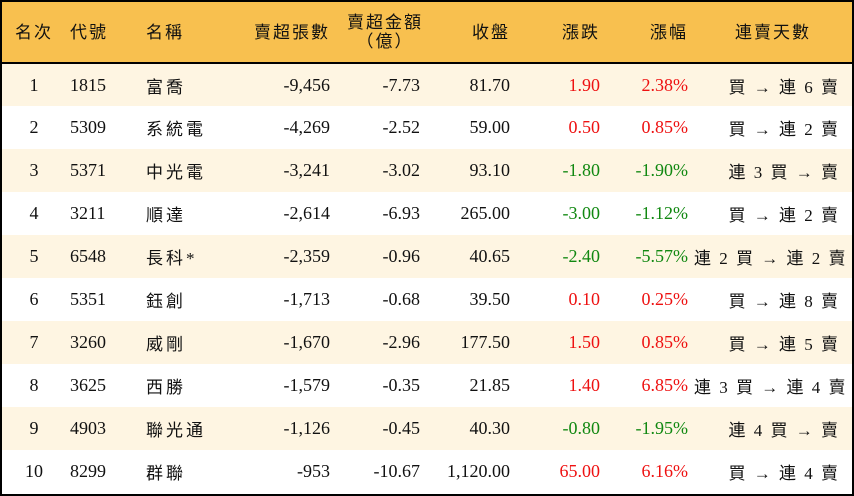 The image size is (854, 496). I want to click on close-cell: 21.85, so click(490, 385).